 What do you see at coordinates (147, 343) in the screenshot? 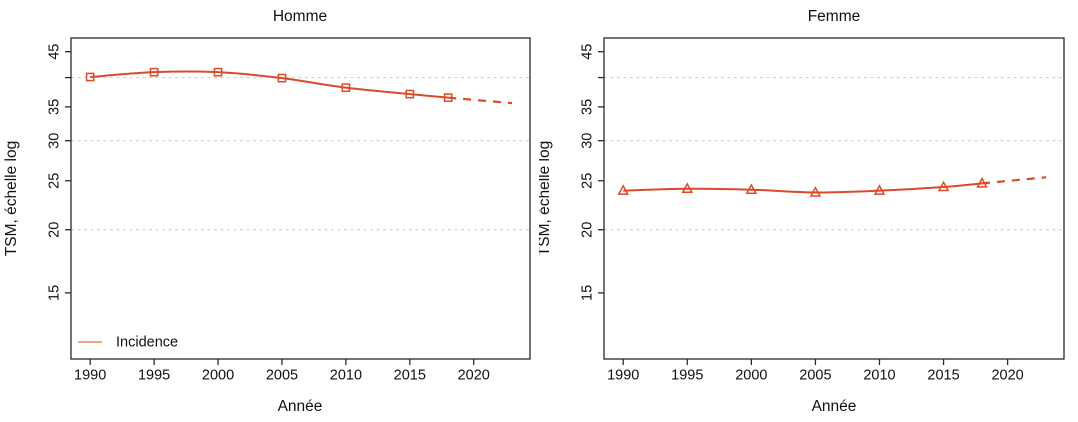
I see `legend-label: Incidence` at bounding box center [147, 343].